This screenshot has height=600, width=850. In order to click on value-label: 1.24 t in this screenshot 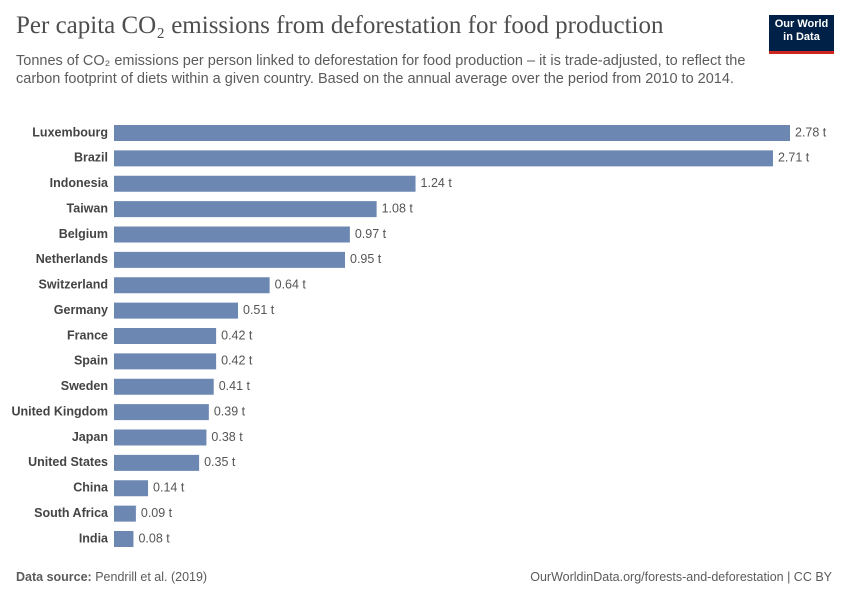, I will do `click(437, 183)`.